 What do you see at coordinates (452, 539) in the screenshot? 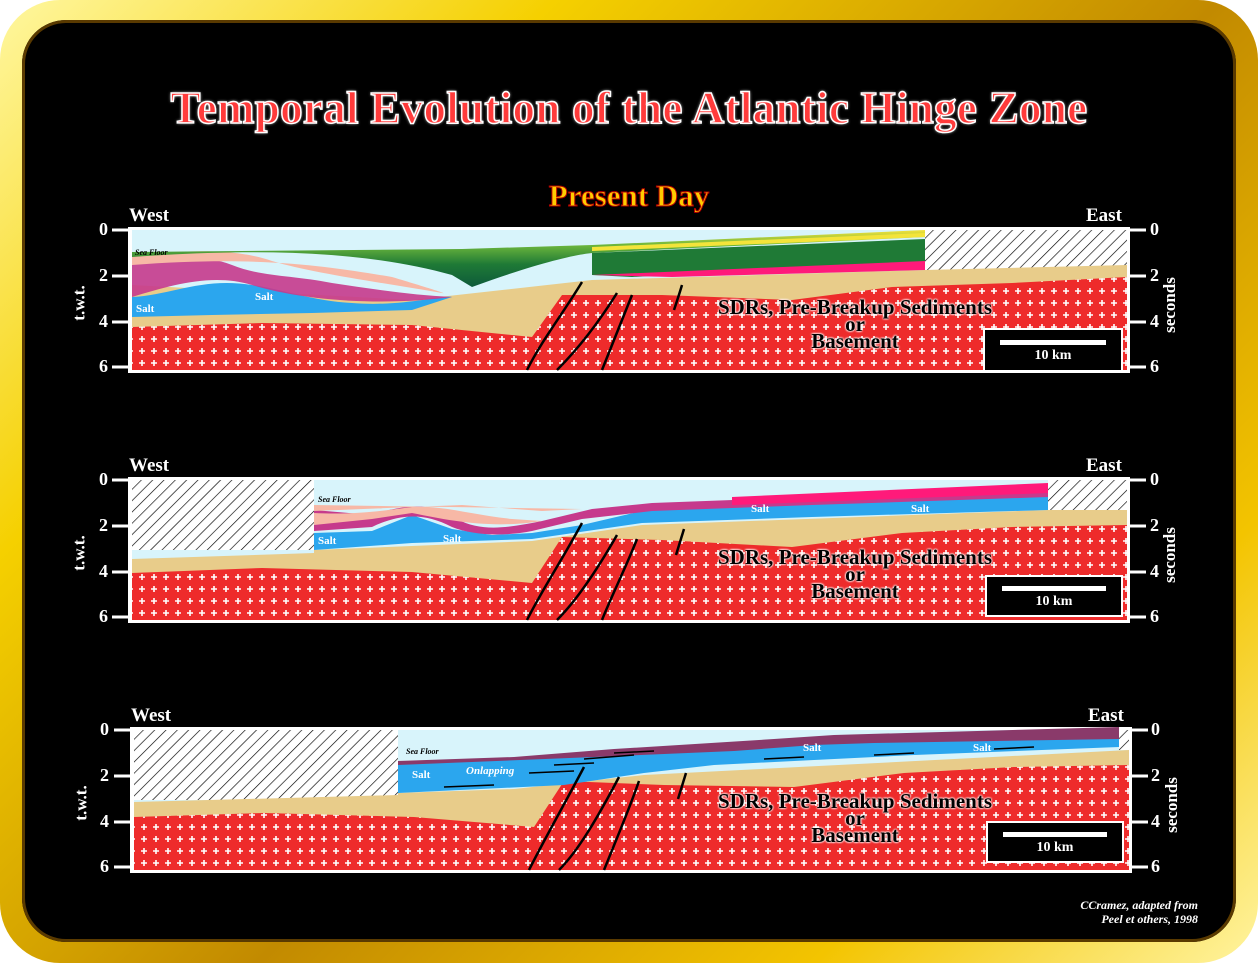
I see `salt-label-2: Salt` at bounding box center [452, 539].